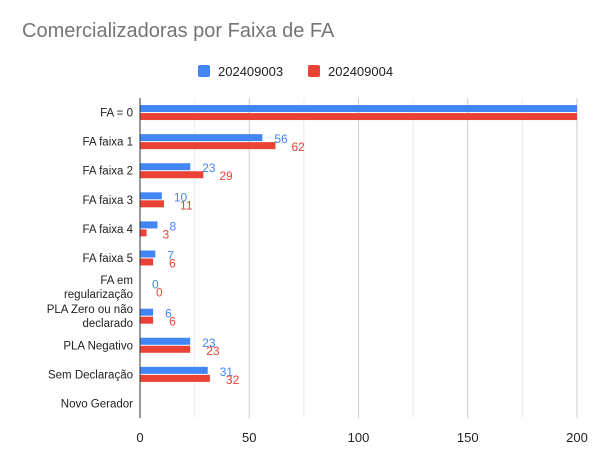 This screenshot has width=600, height=468. I want to click on data-label-series-1: 0, so click(155, 285).